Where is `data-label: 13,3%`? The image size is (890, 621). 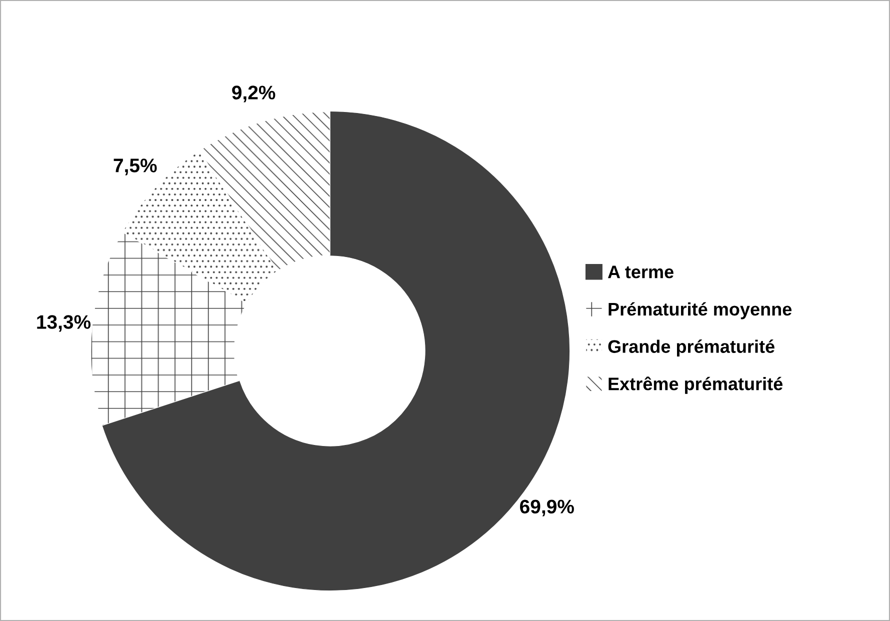
data-label: 13,3% is located at coordinates (64, 323).